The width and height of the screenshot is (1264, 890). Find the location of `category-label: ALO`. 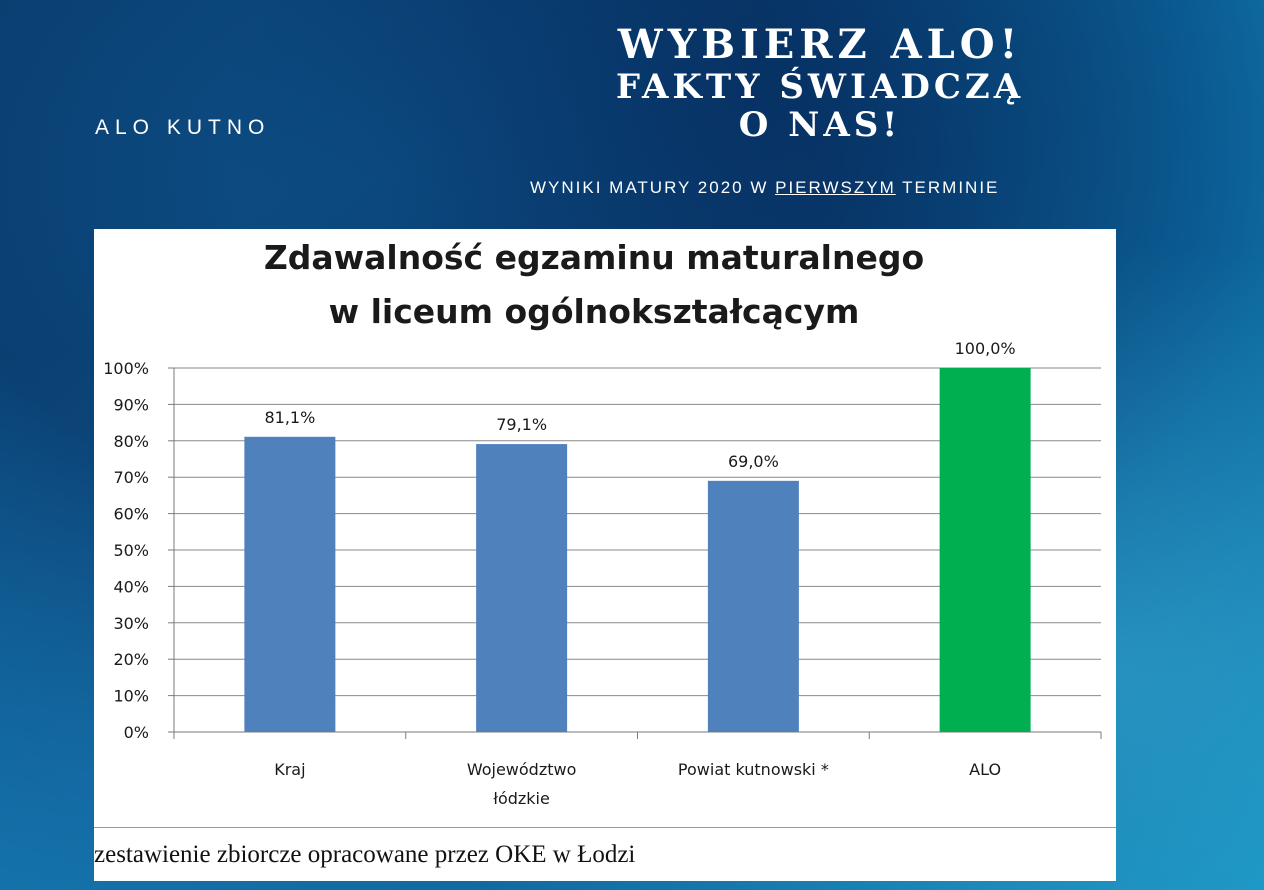

category-label: ALO is located at coordinates (985, 769).